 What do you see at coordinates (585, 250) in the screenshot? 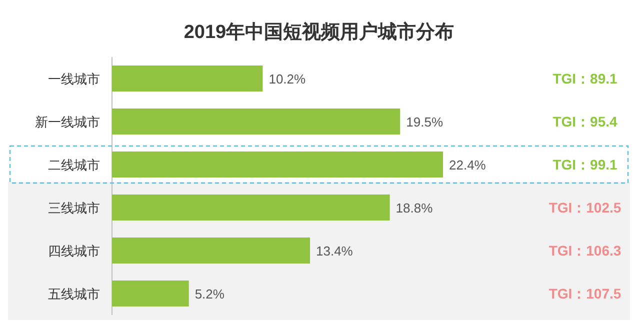
I see `text: TGI：106.3` at bounding box center [585, 250].